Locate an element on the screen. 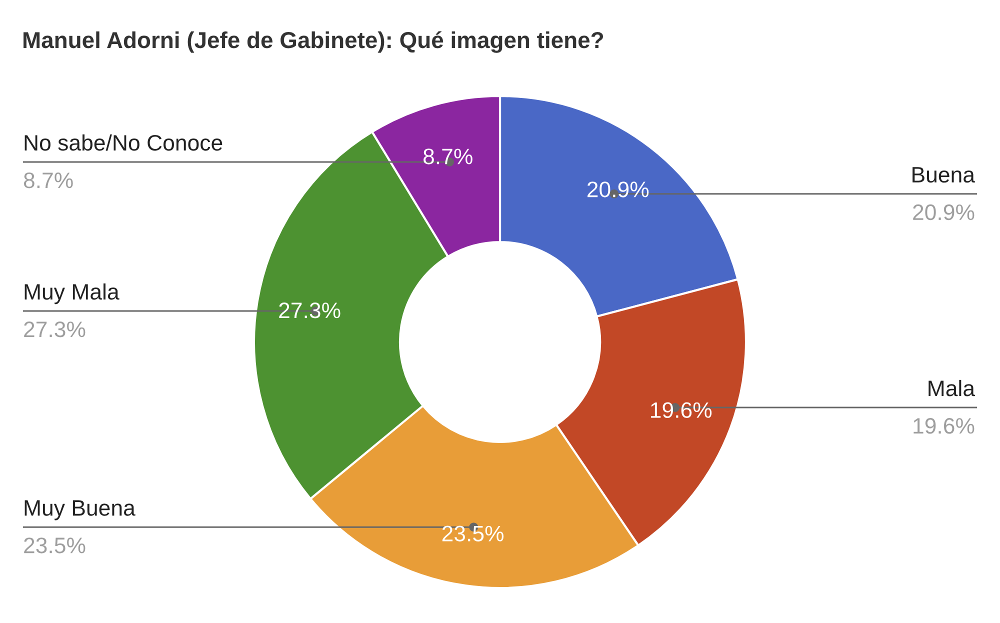 The height and width of the screenshot is (623, 1000). data-label: 20.9% is located at coordinates (943, 212).